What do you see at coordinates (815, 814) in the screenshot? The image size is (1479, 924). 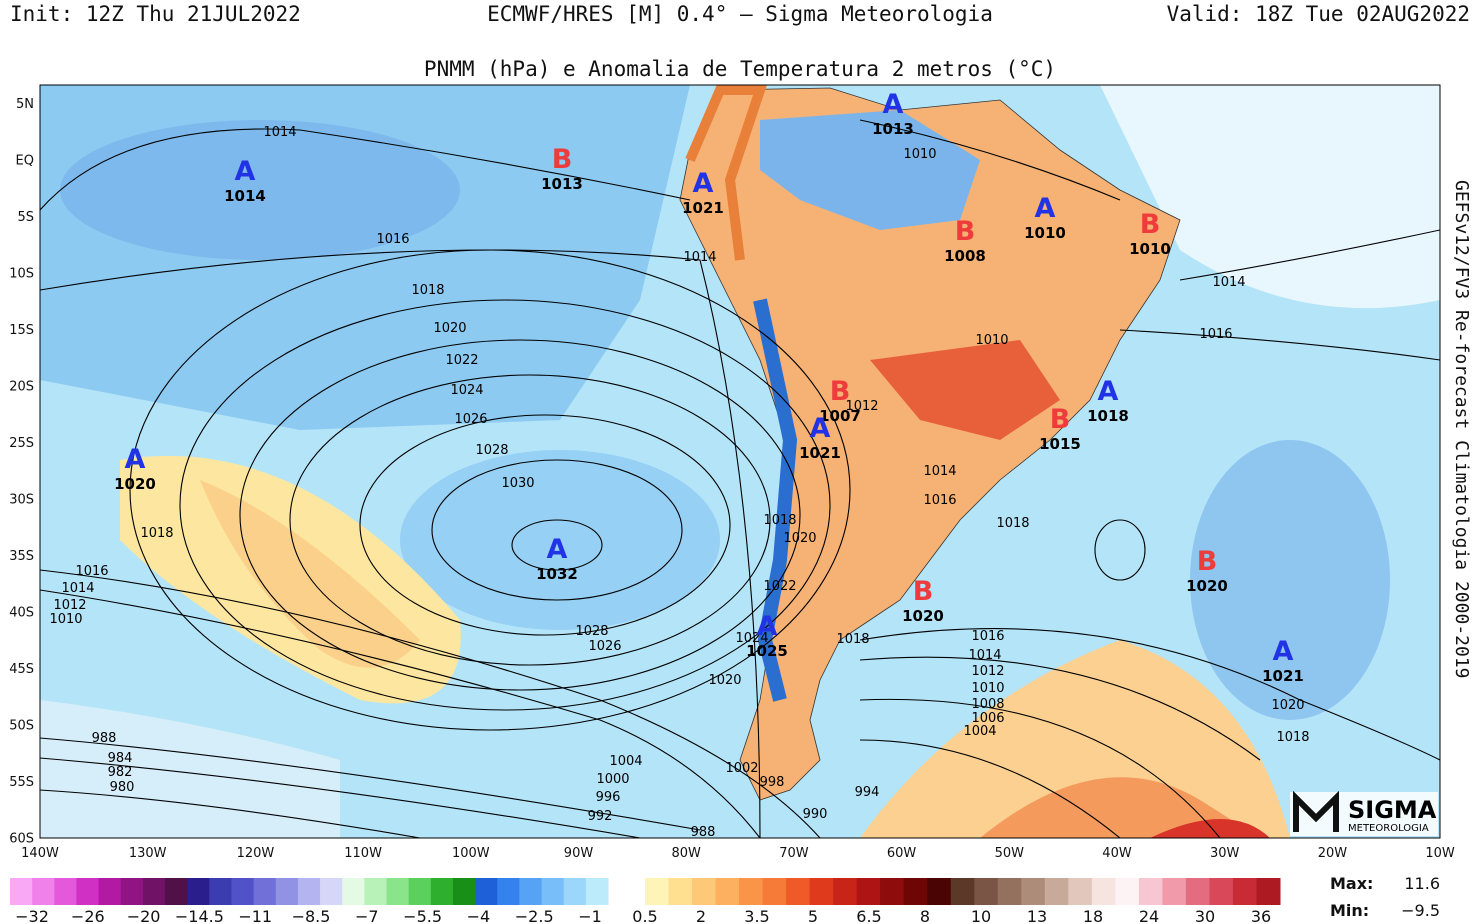 I see `isobar-label: 990` at bounding box center [815, 814].